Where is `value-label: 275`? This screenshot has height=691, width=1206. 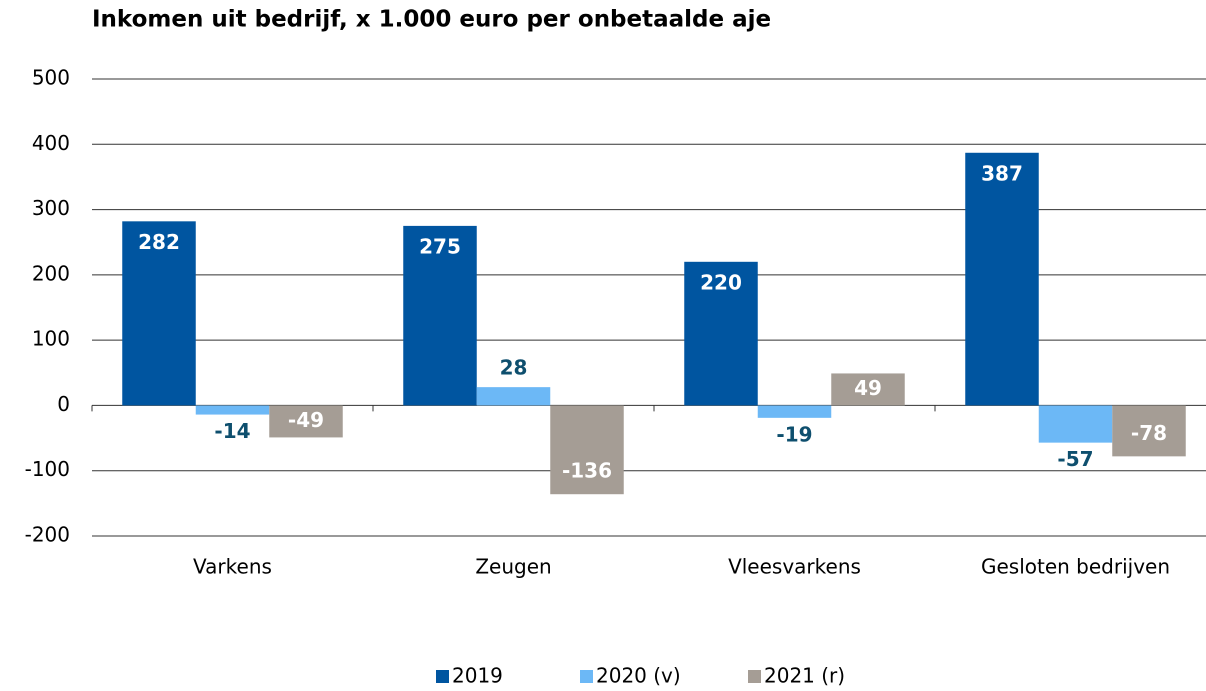
value-label: 275 is located at coordinates (440, 246).